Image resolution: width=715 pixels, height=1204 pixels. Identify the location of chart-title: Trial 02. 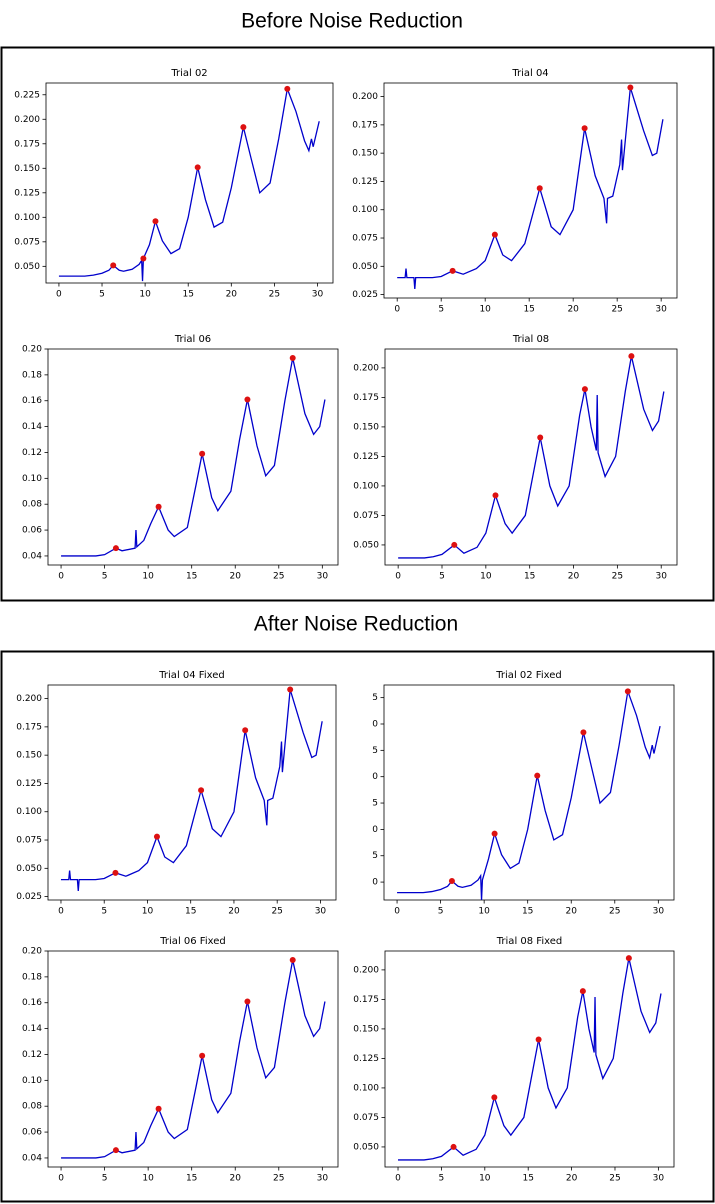
(188, 73).